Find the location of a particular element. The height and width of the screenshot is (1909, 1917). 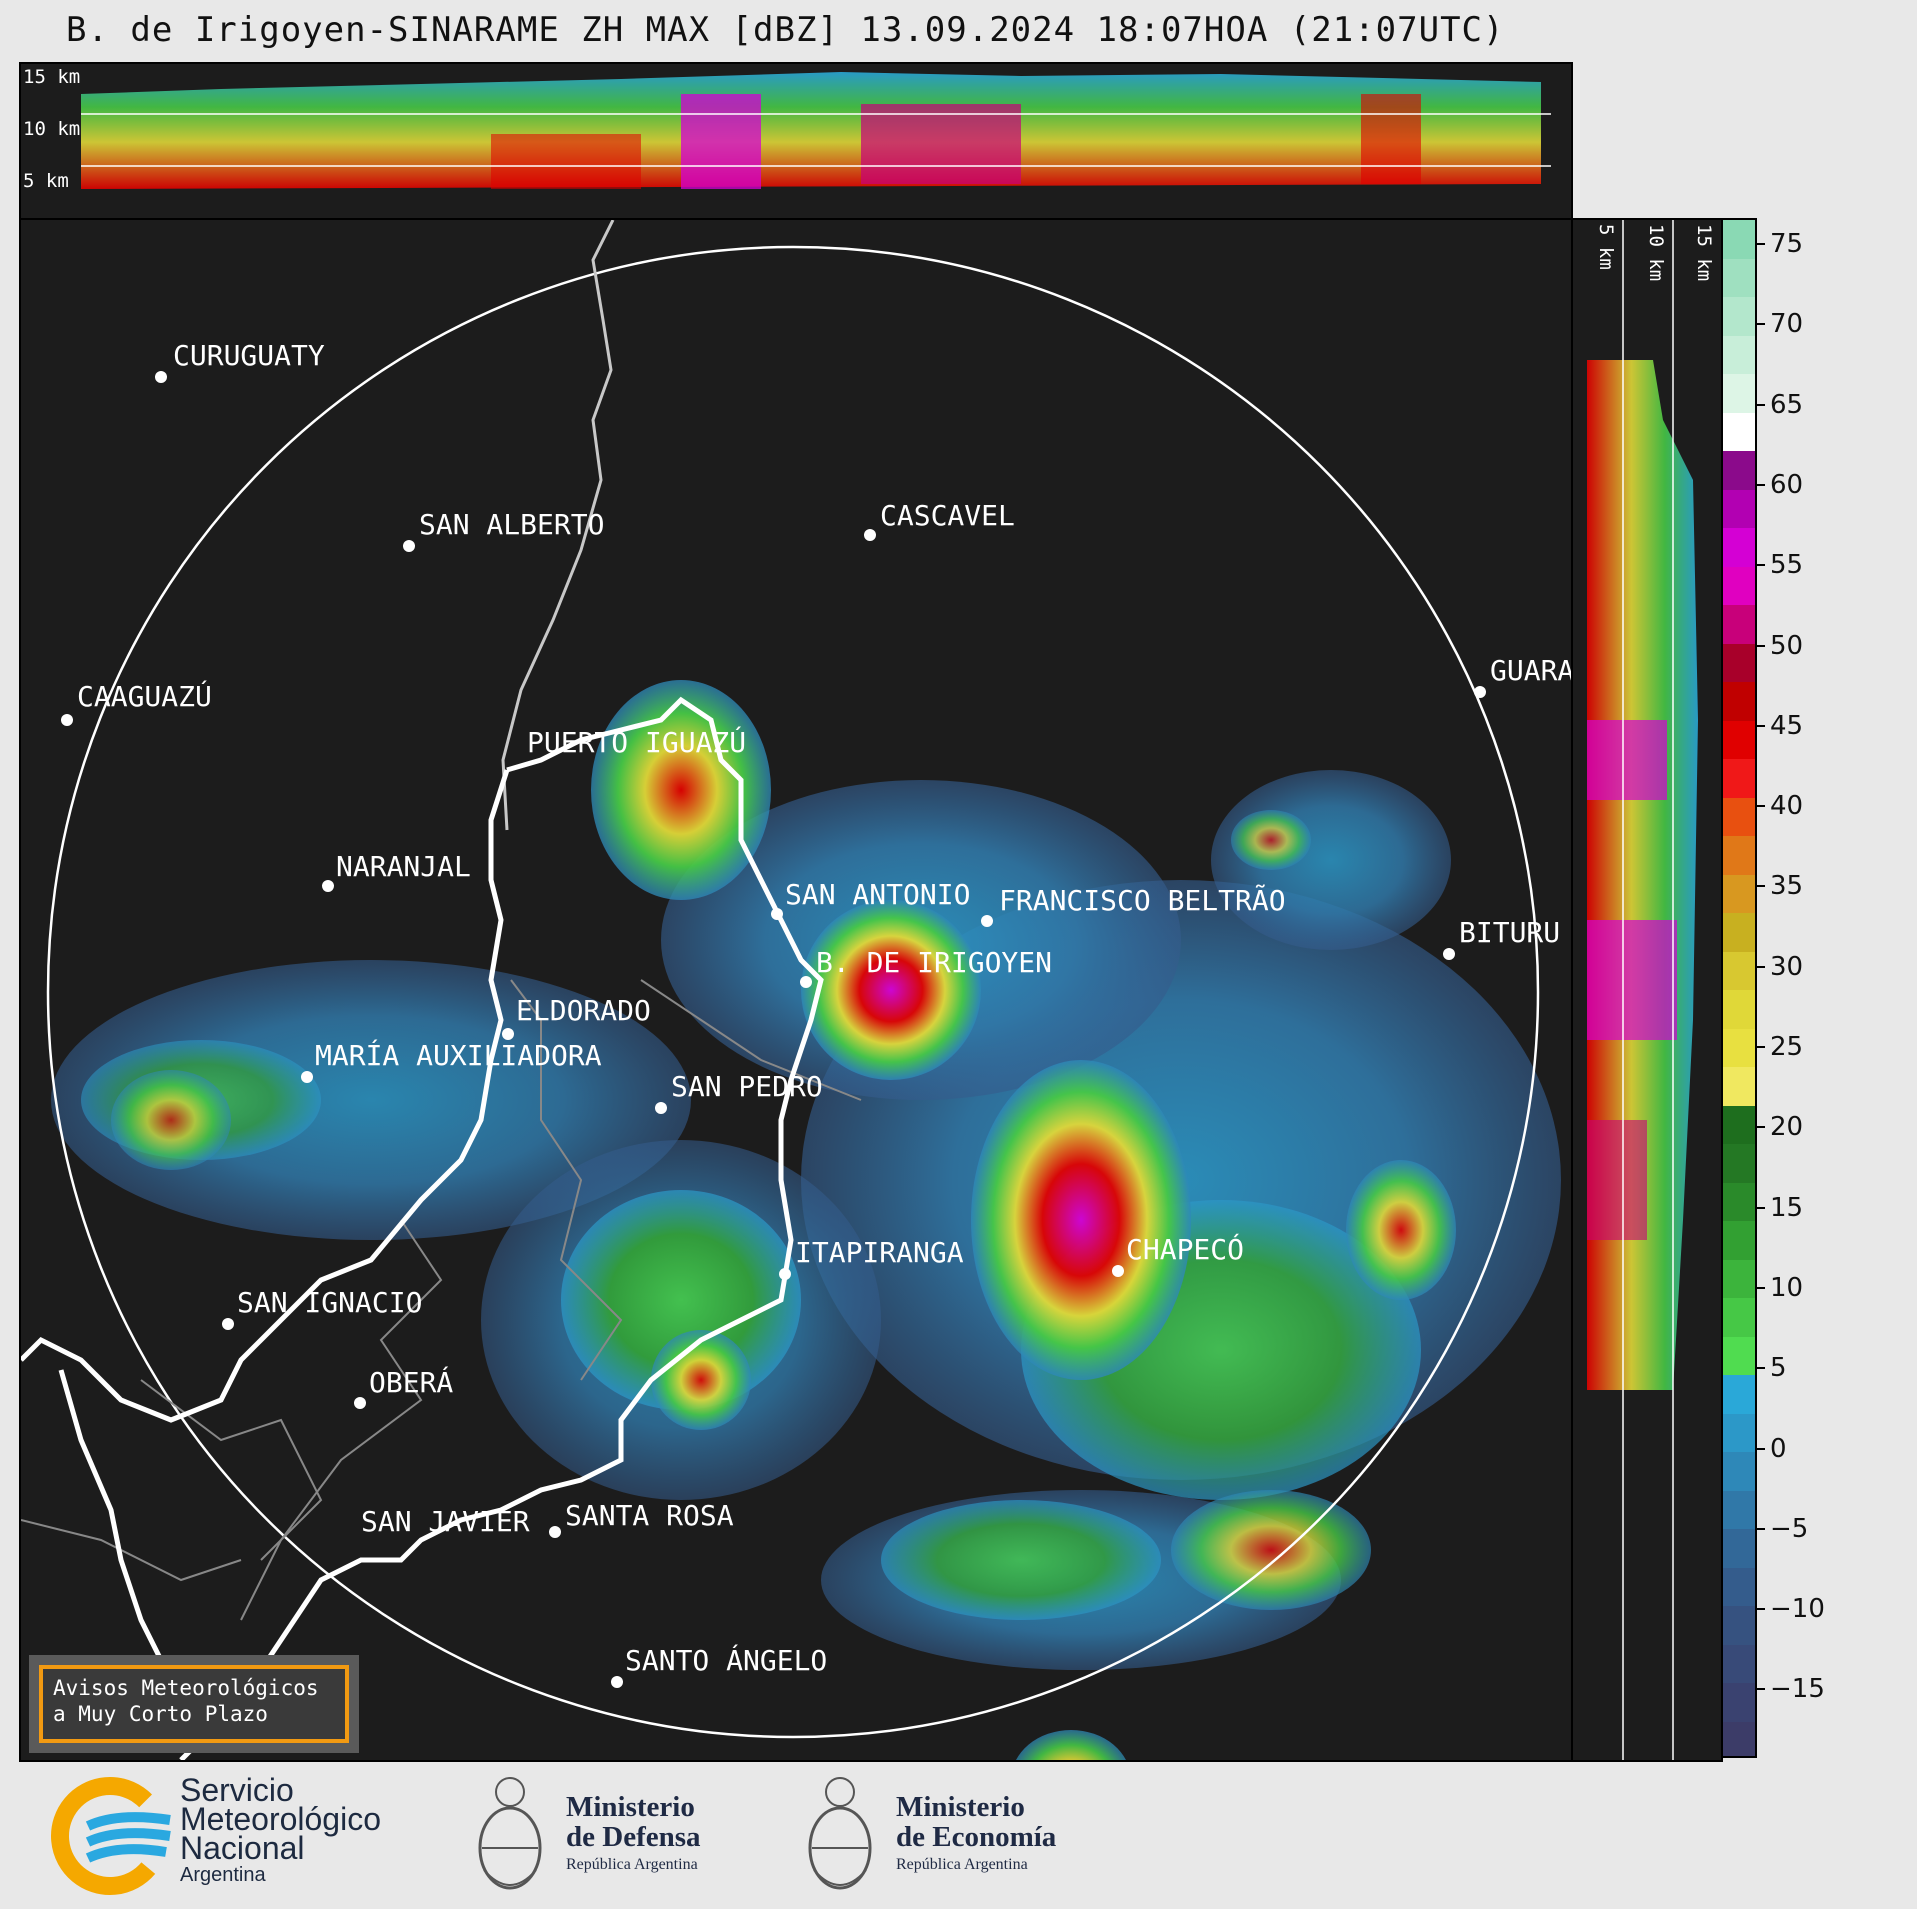

colorbar-tick-label: −10 is located at coordinates (1797, 1609).